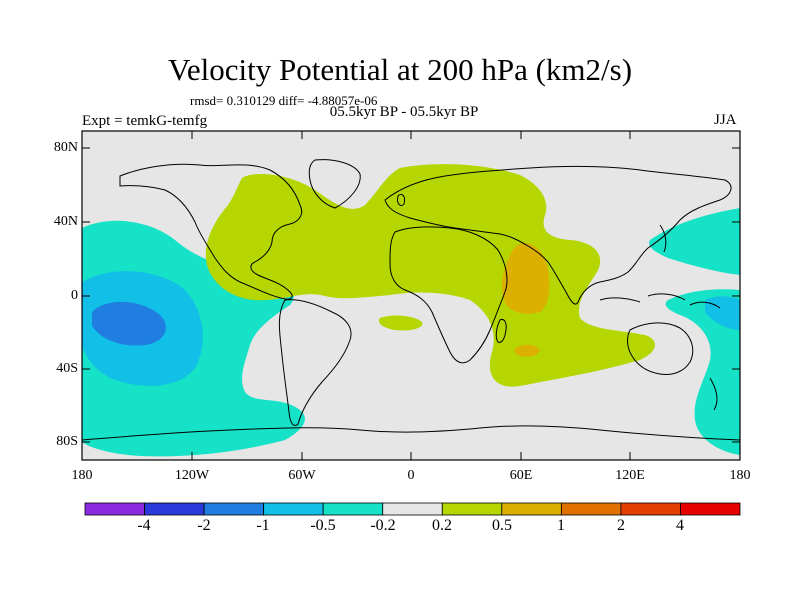 This screenshot has width=800, height=600. Describe the element at coordinates (694, 241) in the screenshot. I see `west-pacific-negative-north` at that location.